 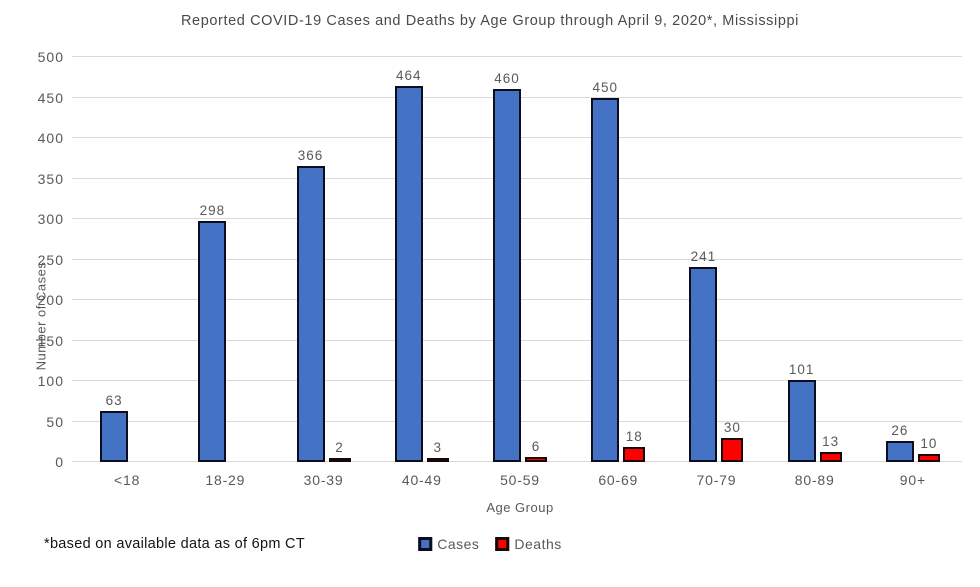 What do you see at coordinates (801, 370) in the screenshot?
I see `data-label-cases-80-89: 101` at bounding box center [801, 370].